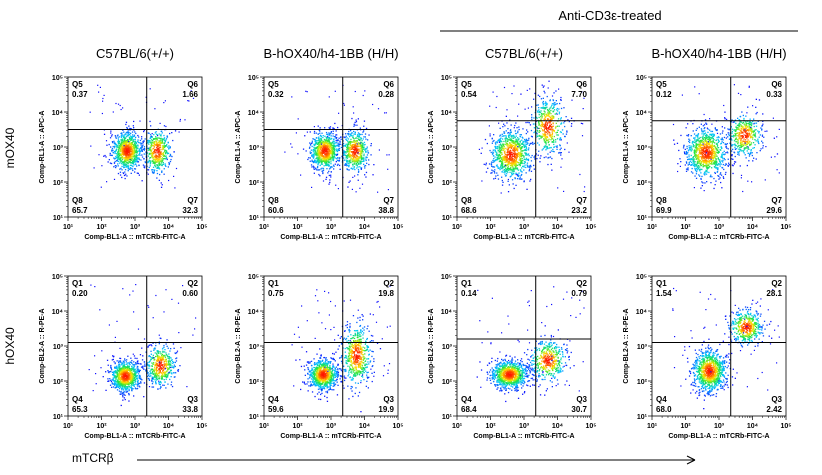 The height and width of the screenshot is (475, 822). Describe the element at coordinates (469, 210) in the screenshot. I see `quadrant-value: 68.6` at that location.